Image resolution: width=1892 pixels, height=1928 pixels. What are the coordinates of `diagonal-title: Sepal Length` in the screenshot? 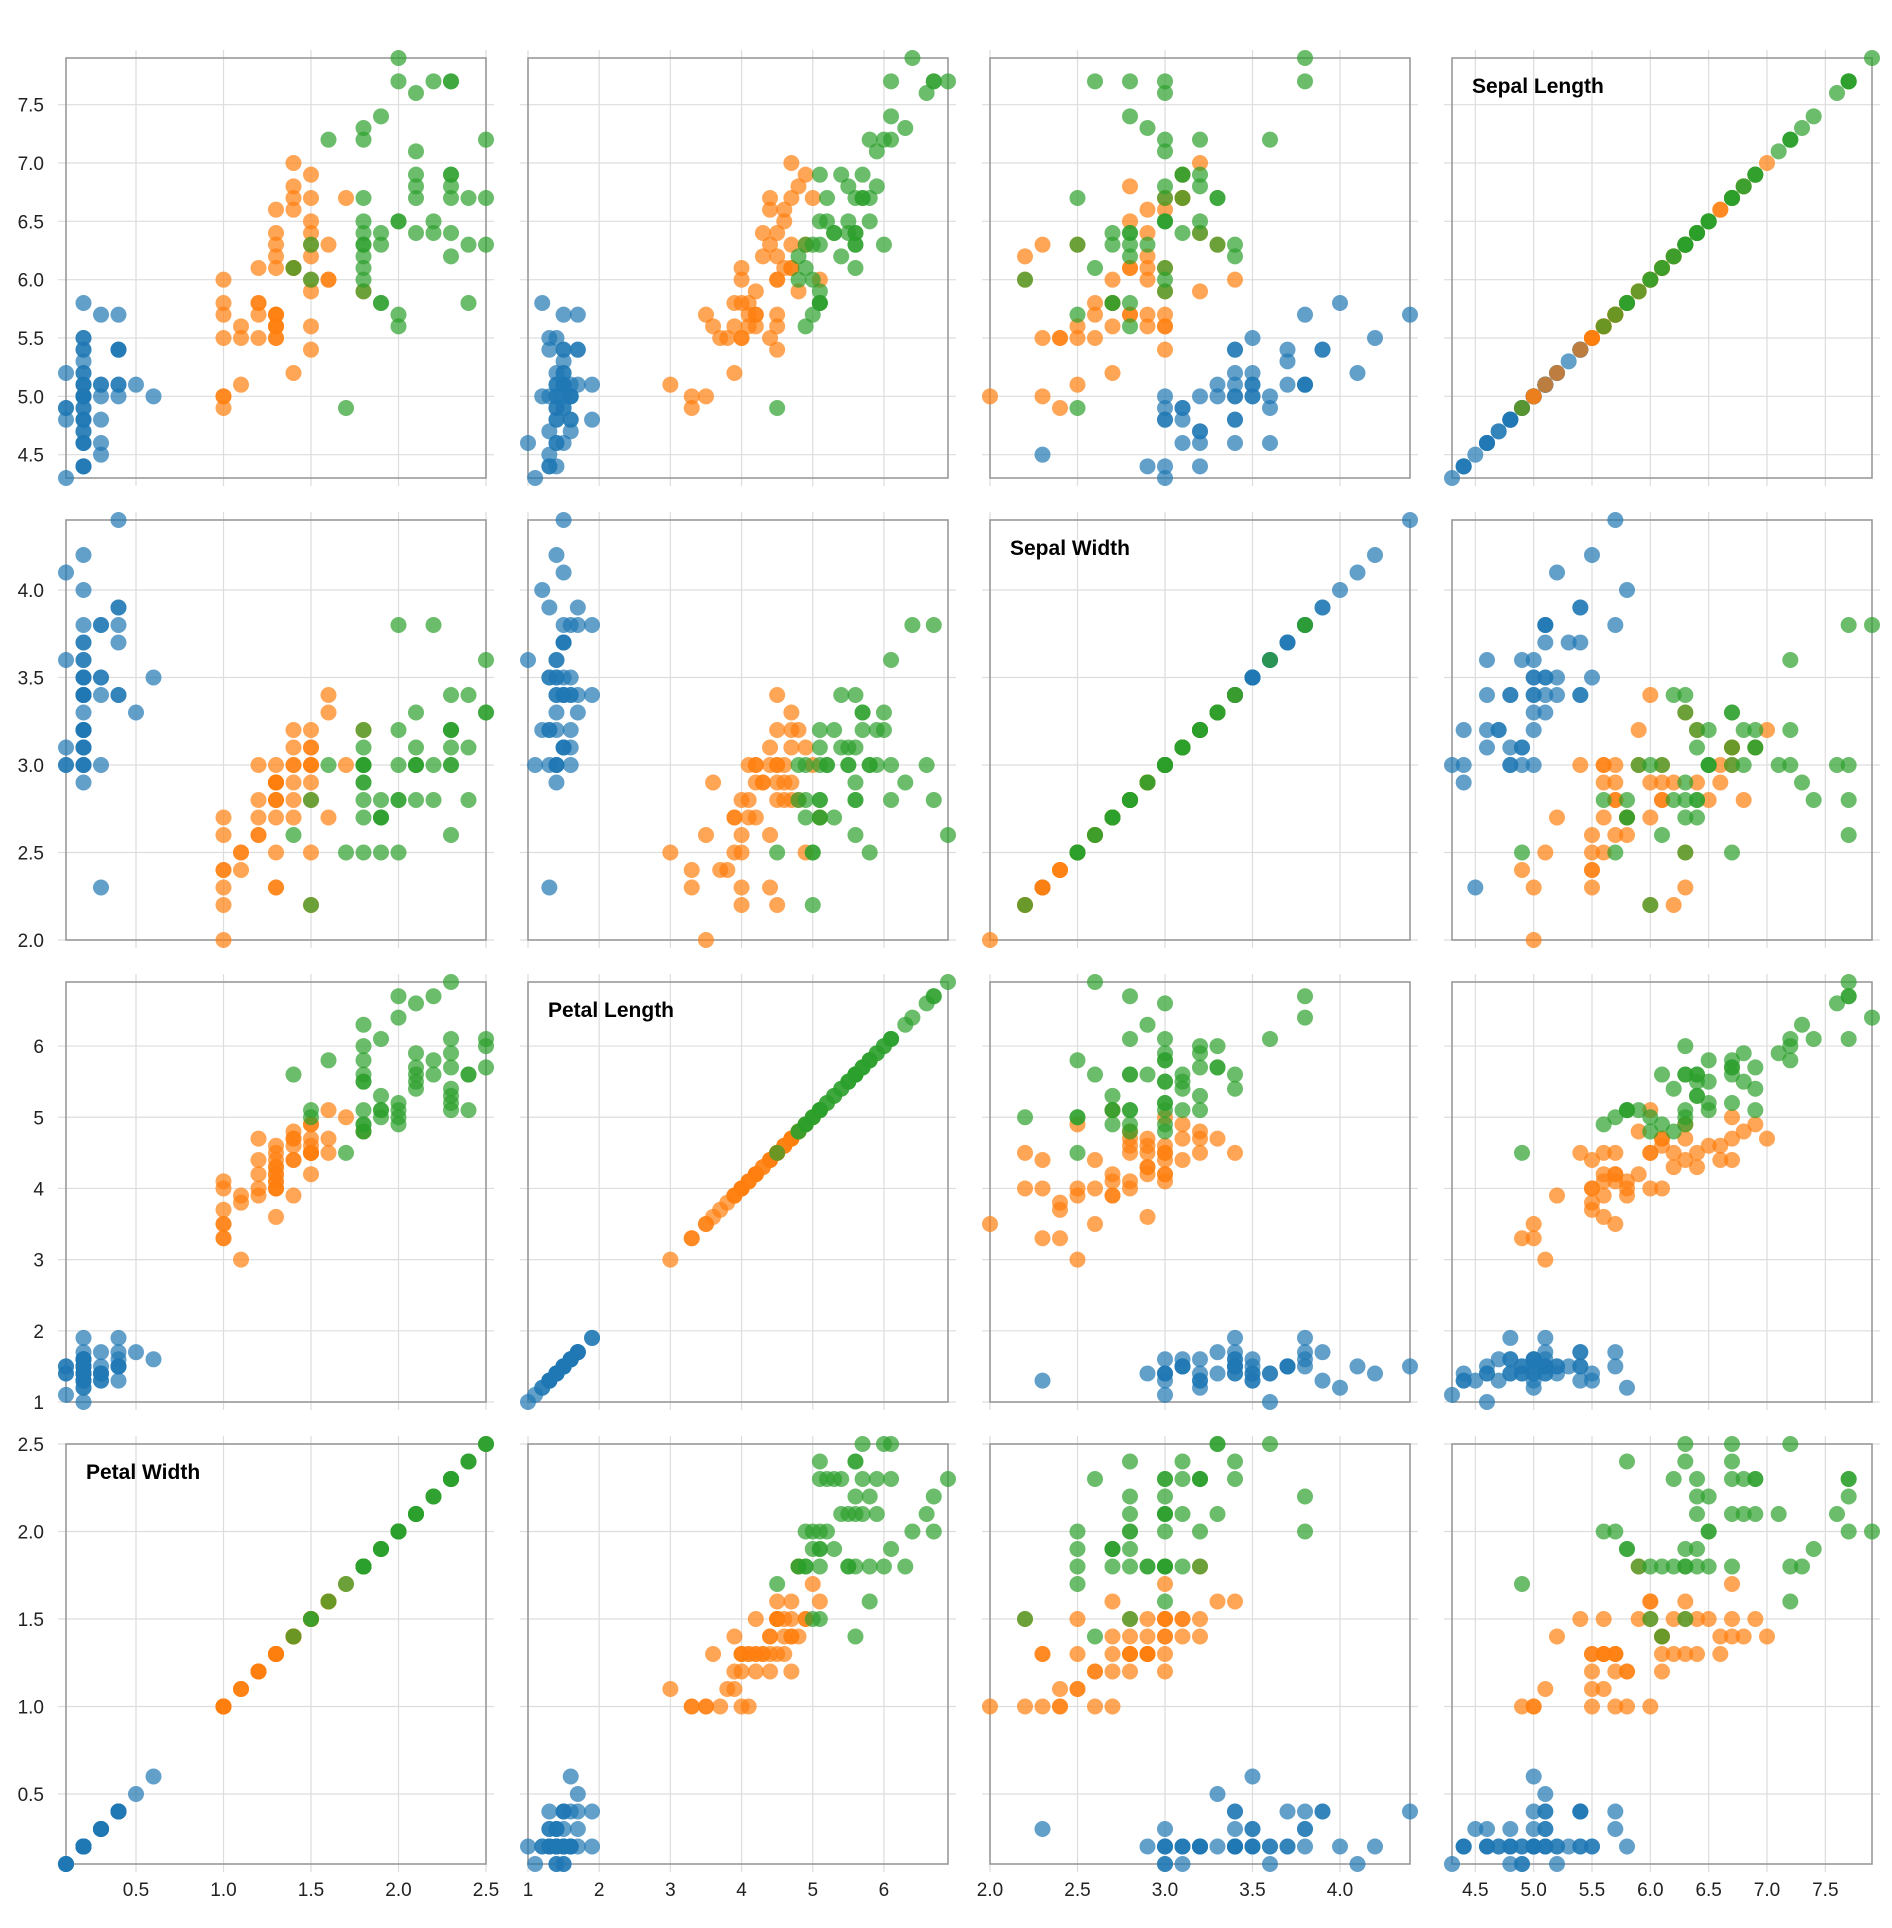 It's located at (1538, 86).